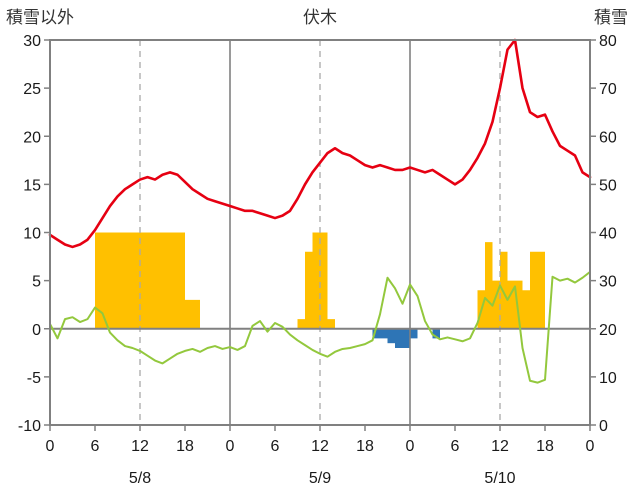  Describe the element at coordinates (603, 426) in the screenshot. I see `right-axis-tick-label: 0` at that location.